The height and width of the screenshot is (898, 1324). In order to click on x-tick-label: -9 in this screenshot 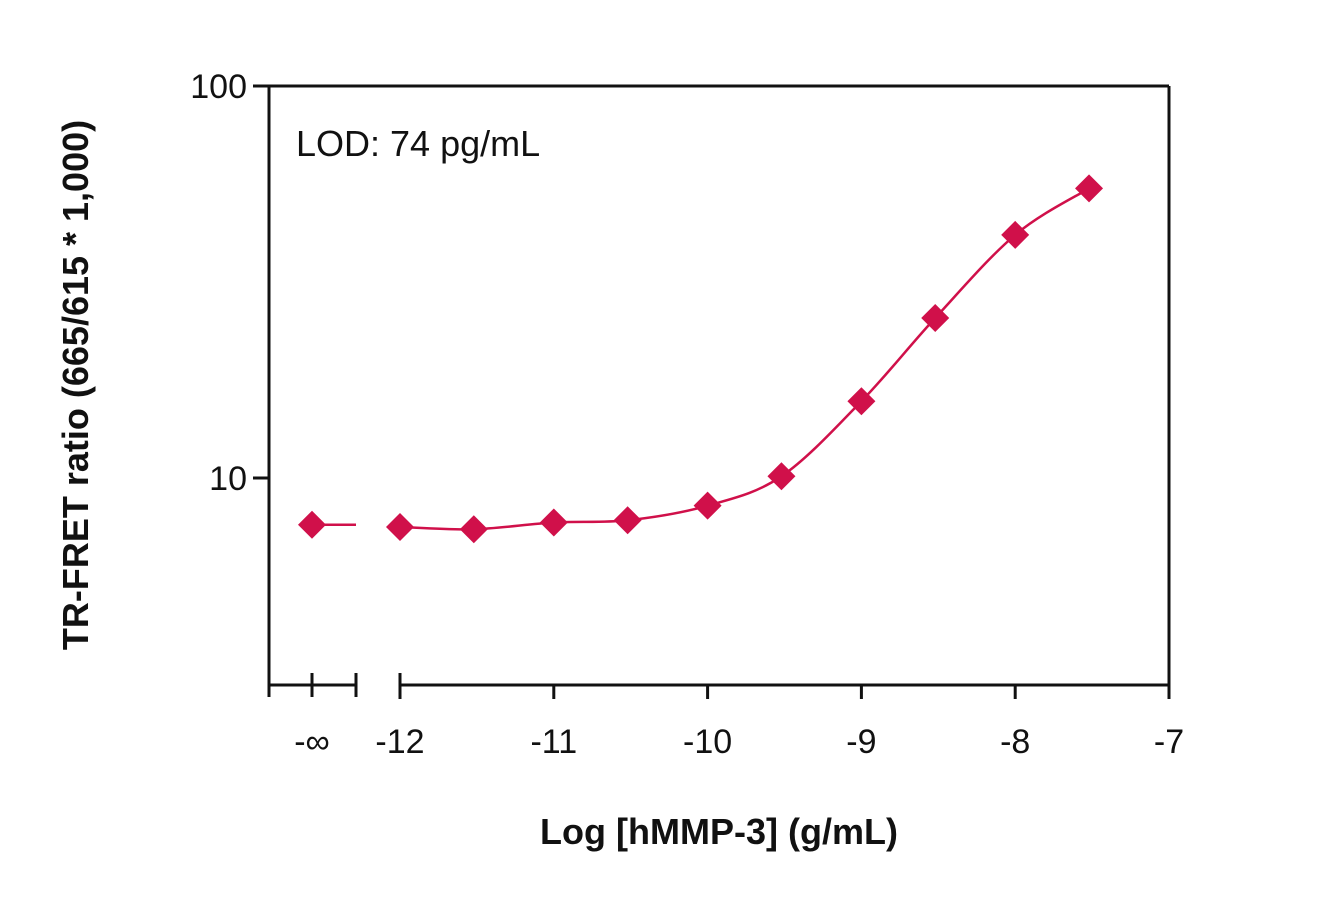, I will do `click(861, 742)`.